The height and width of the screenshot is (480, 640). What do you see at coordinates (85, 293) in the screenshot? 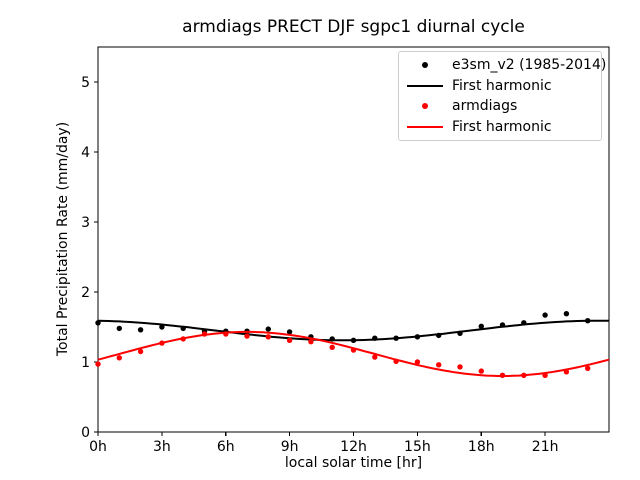
I see `y-tick-label: 2` at bounding box center [85, 293].